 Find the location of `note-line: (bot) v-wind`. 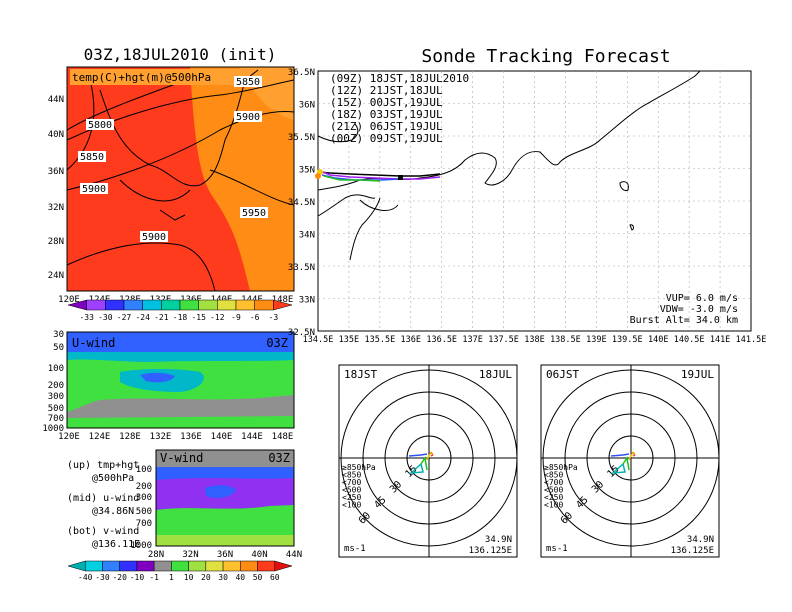

note-line: (bot) v-wind is located at coordinates (103, 531).